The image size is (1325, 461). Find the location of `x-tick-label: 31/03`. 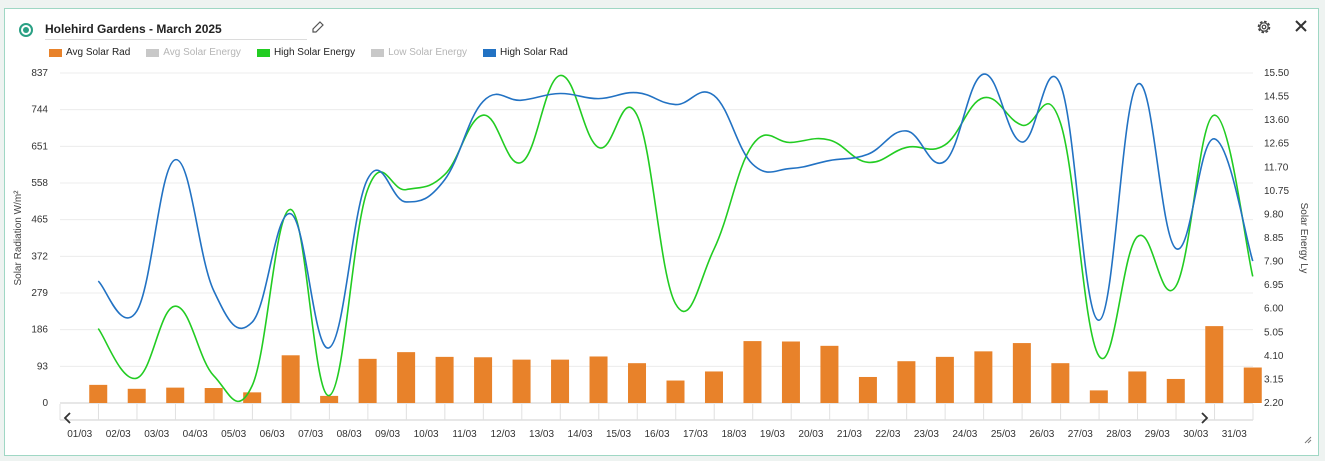

x-tick-label: 31/03 is located at coordinates (1234, 434).